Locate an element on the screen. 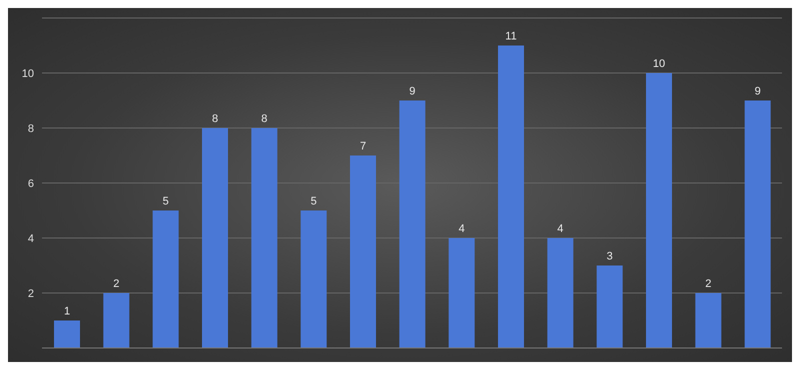  y-tick-label: 4 is located at coordinates (31, 238).